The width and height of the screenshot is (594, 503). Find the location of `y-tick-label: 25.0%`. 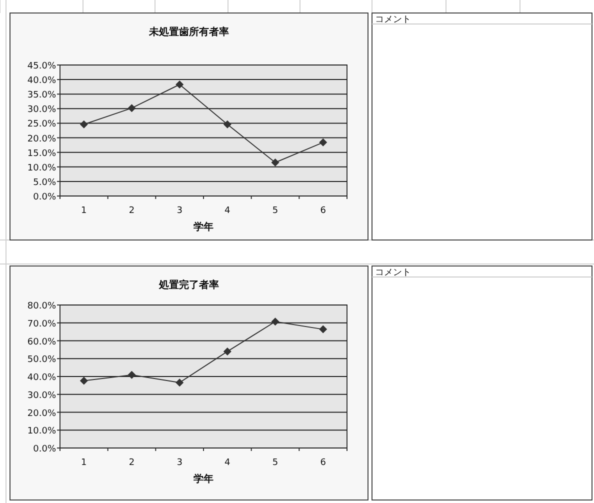

y-tick-label: 25.0% is located at coordinates (41, 125).